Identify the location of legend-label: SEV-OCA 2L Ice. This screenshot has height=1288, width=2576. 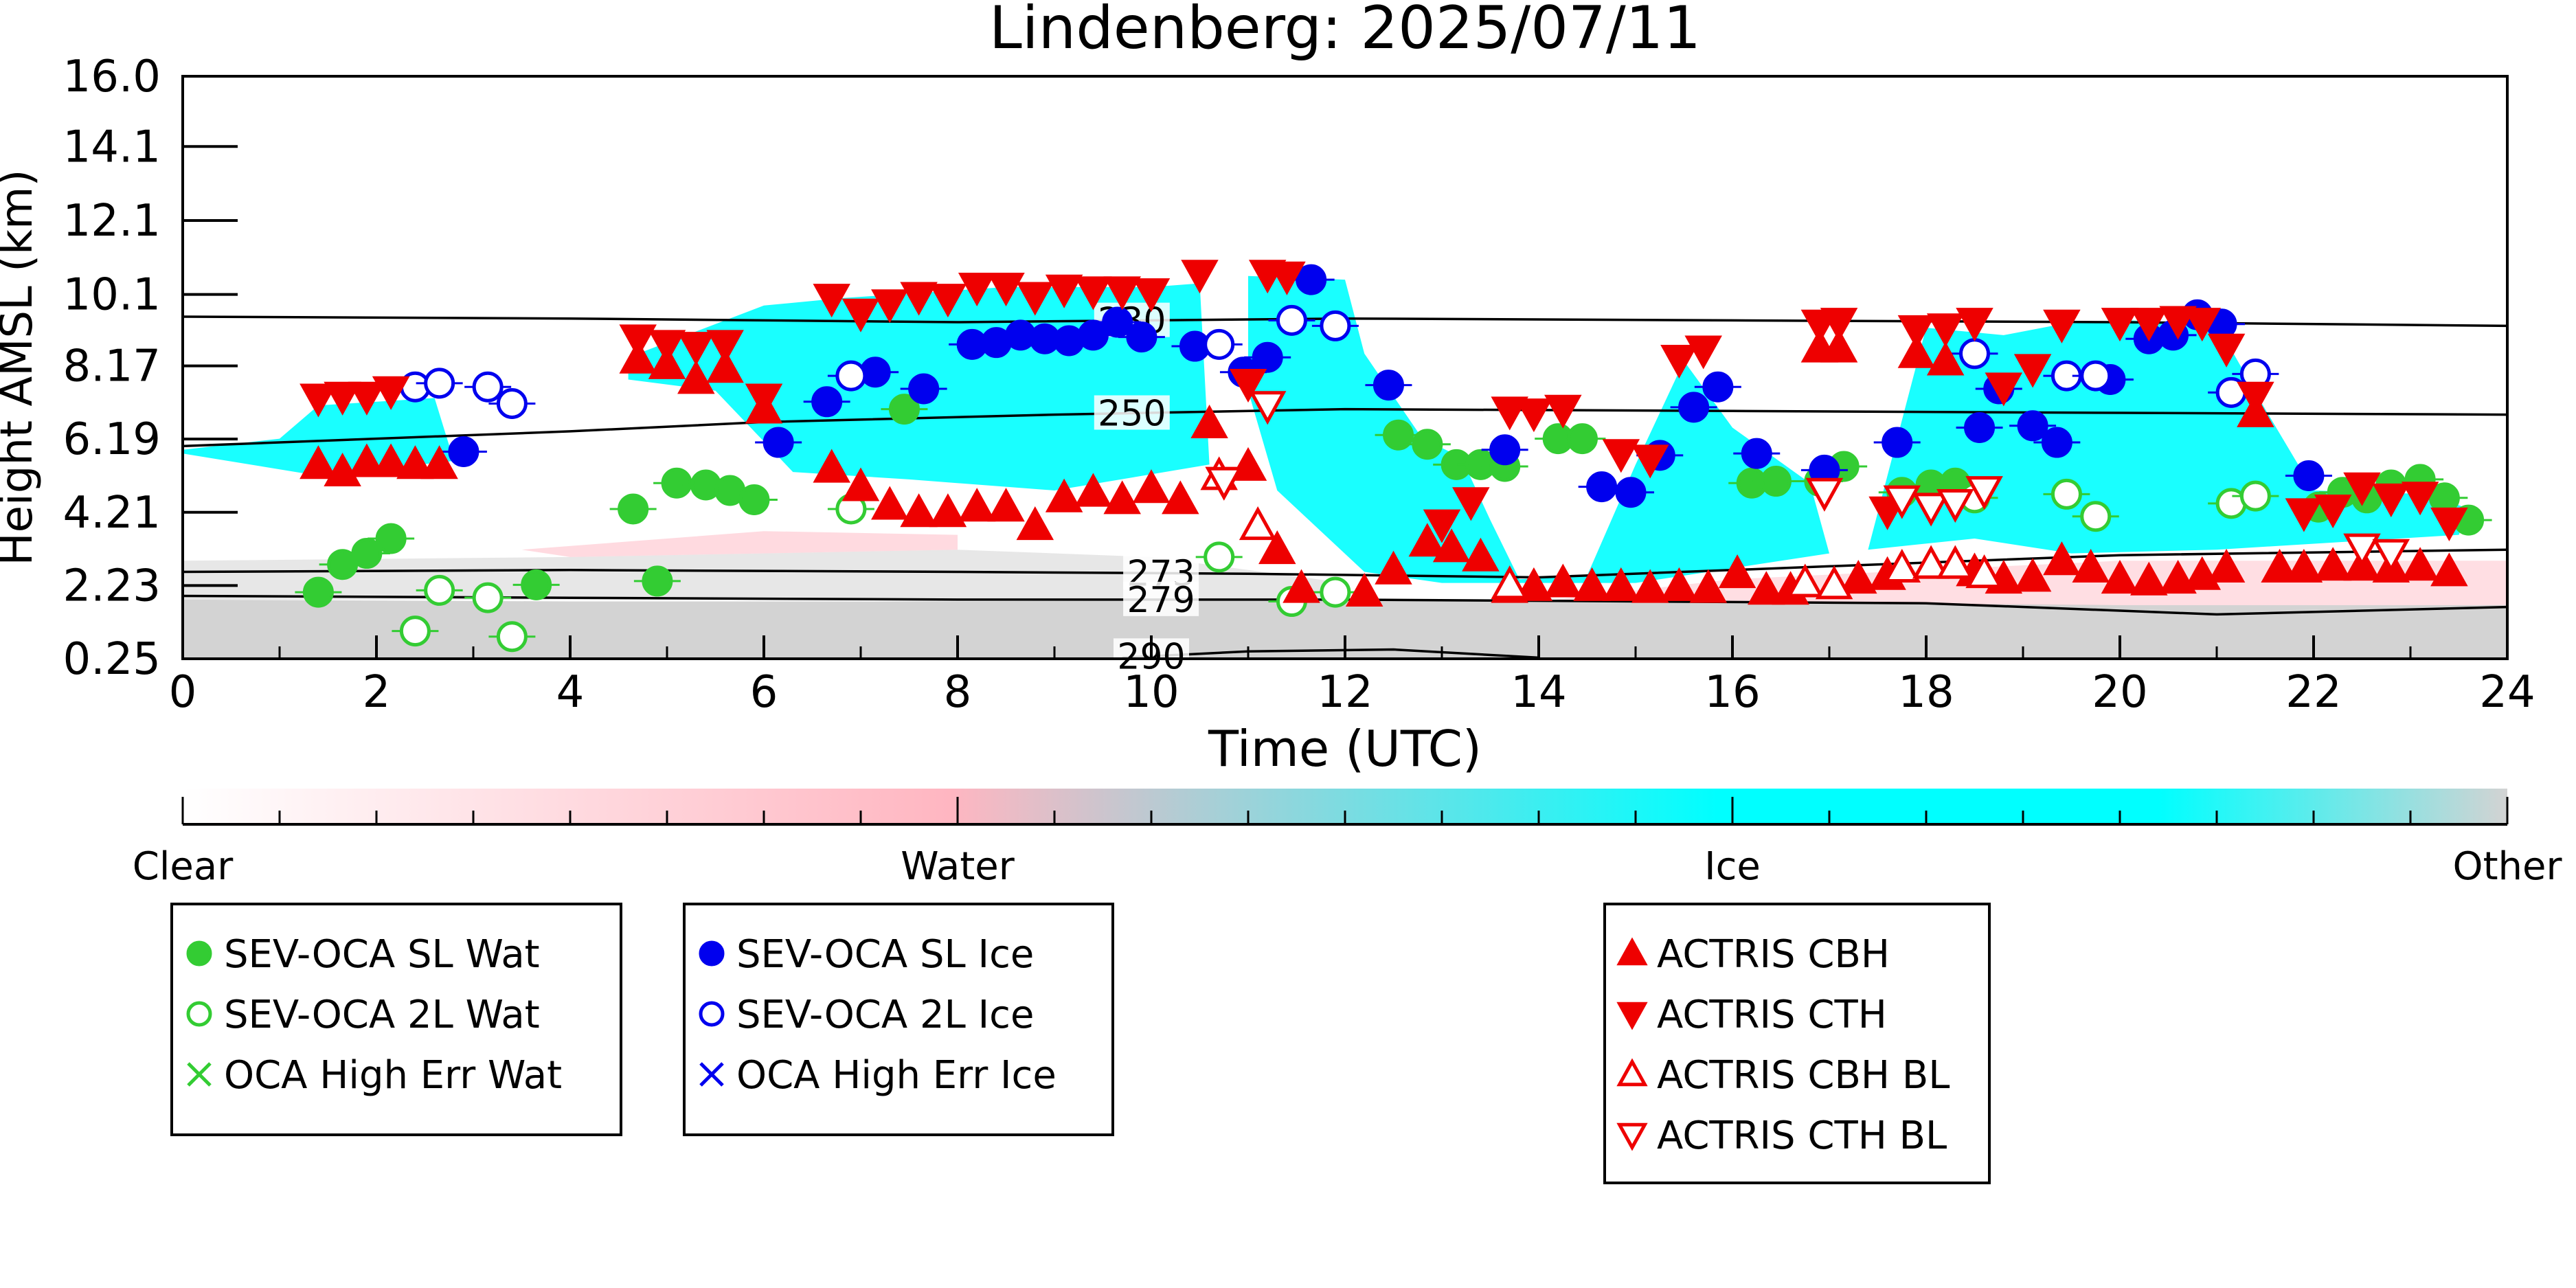
(885, 1015).